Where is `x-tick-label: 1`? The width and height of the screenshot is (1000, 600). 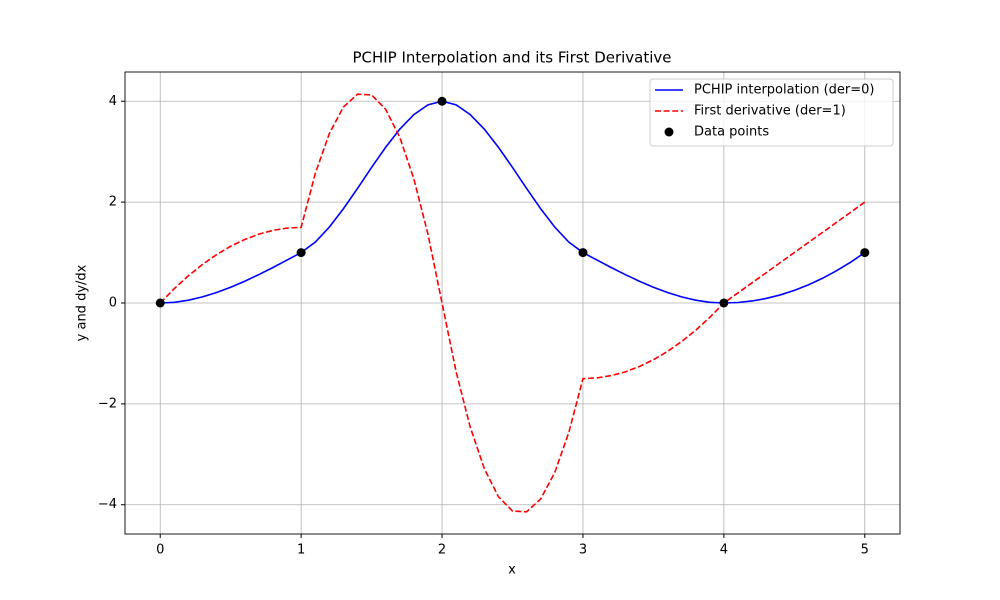 x-tick-label: 1 is located at coordinates (301, 550).